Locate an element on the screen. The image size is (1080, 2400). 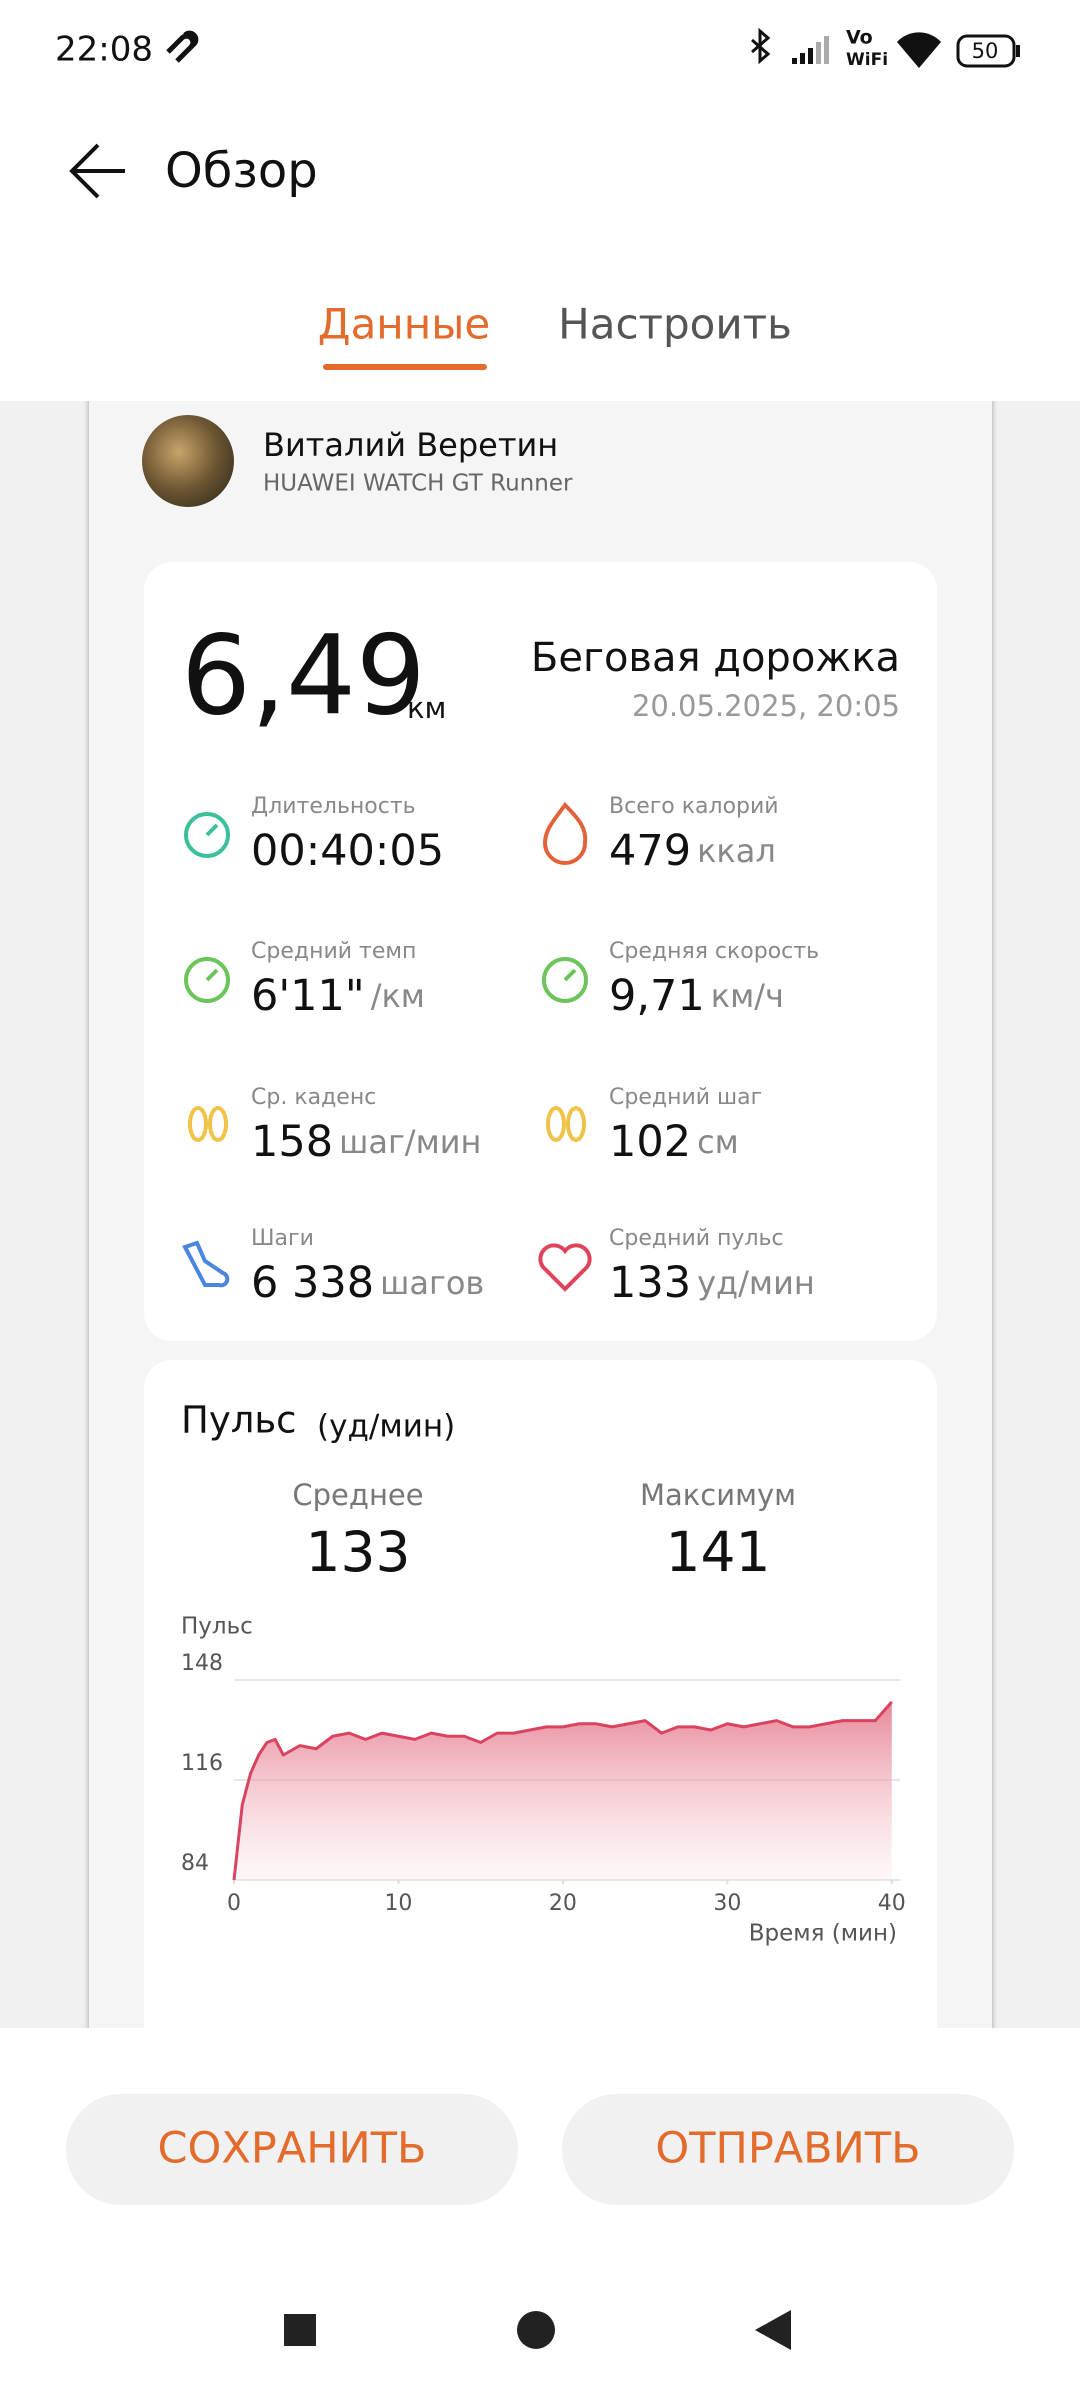
y-tick-label: 116 is located at coordinates (202, 1763).